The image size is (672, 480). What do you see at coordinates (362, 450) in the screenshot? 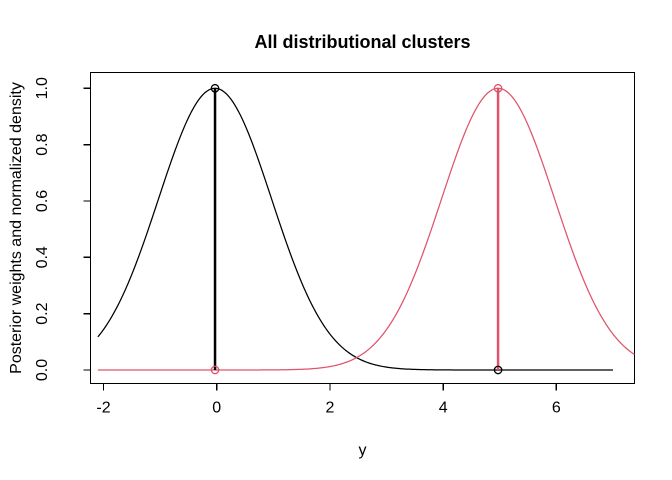
I see `x-axis-label: y` at bounding box center [362, 450].